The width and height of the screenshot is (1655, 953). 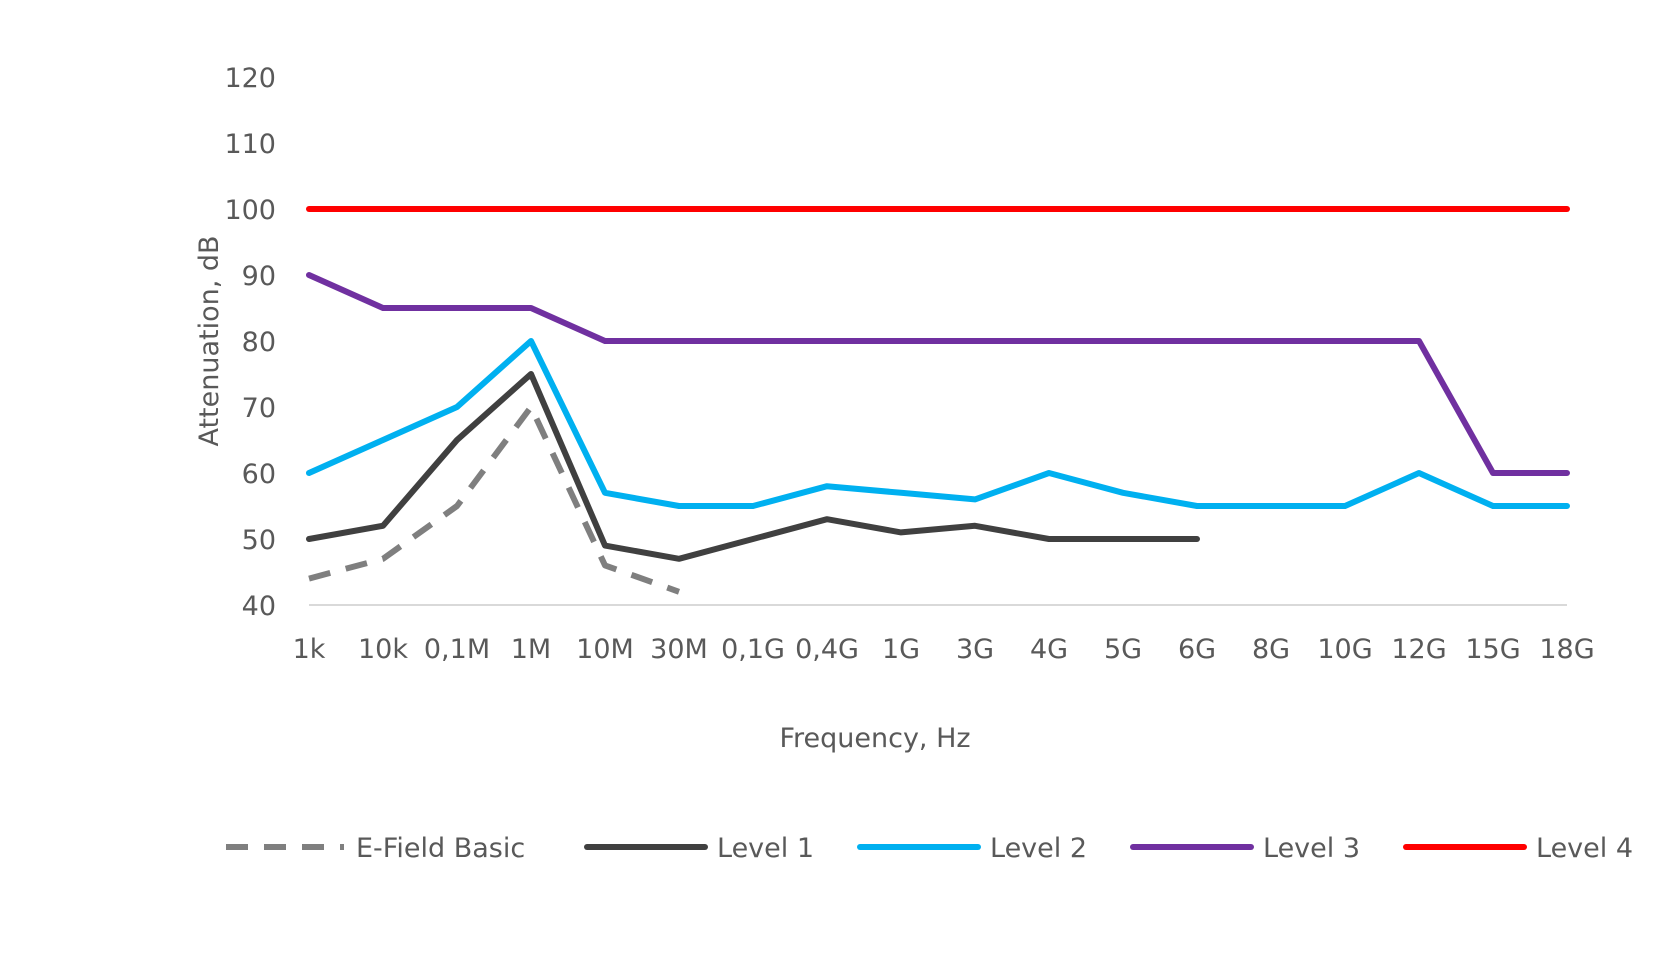 What do you see at coordinates (605, 649) in the screenshot?
I see `x-tick-label-10m: 10M` at bounding box center [605, 649].